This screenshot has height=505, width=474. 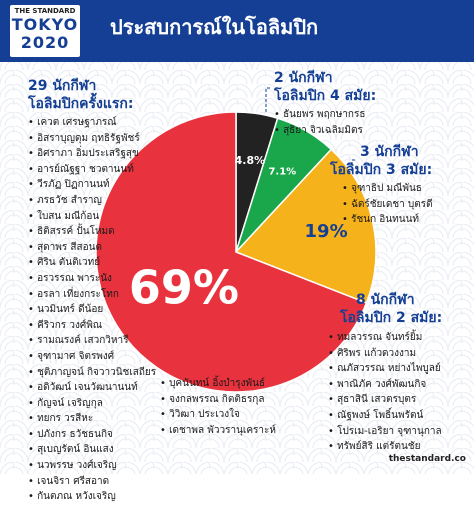 What do you see at coordinates (92, 419) in the screenshot?
I see `athlete-name: ทยกร วรสีหะ` at bounding box center [92, 419].